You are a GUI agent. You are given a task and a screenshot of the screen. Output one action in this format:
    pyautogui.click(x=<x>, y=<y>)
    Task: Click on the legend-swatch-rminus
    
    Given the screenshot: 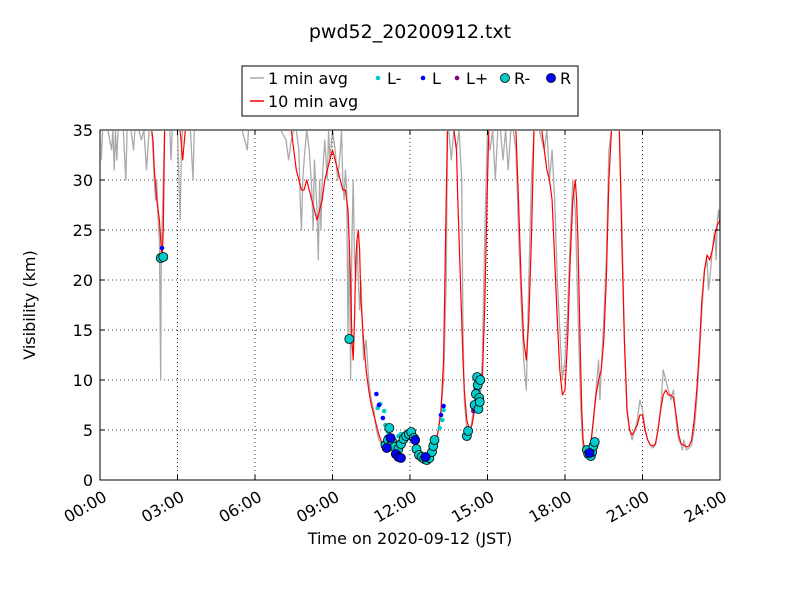 What is the action you would take?
    pyautogui.click(x=505, y=78)
    